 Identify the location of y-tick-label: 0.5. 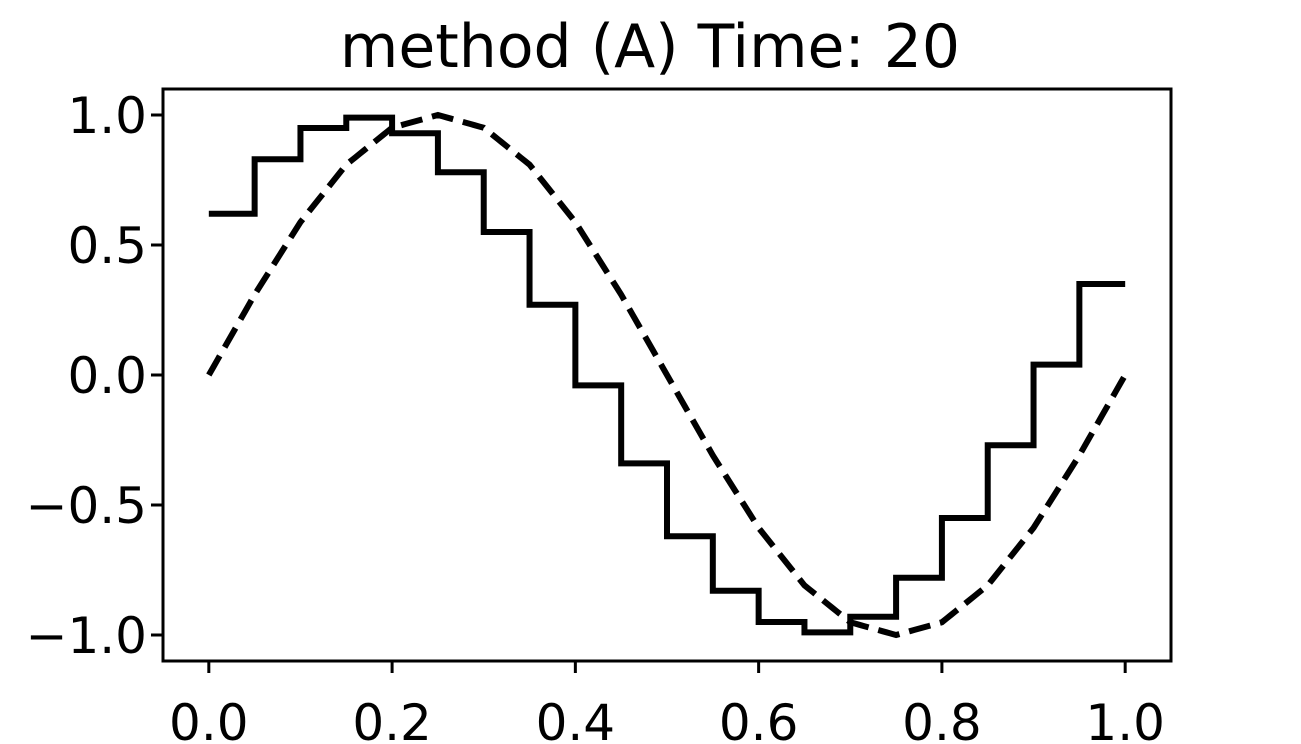
(107, 246).